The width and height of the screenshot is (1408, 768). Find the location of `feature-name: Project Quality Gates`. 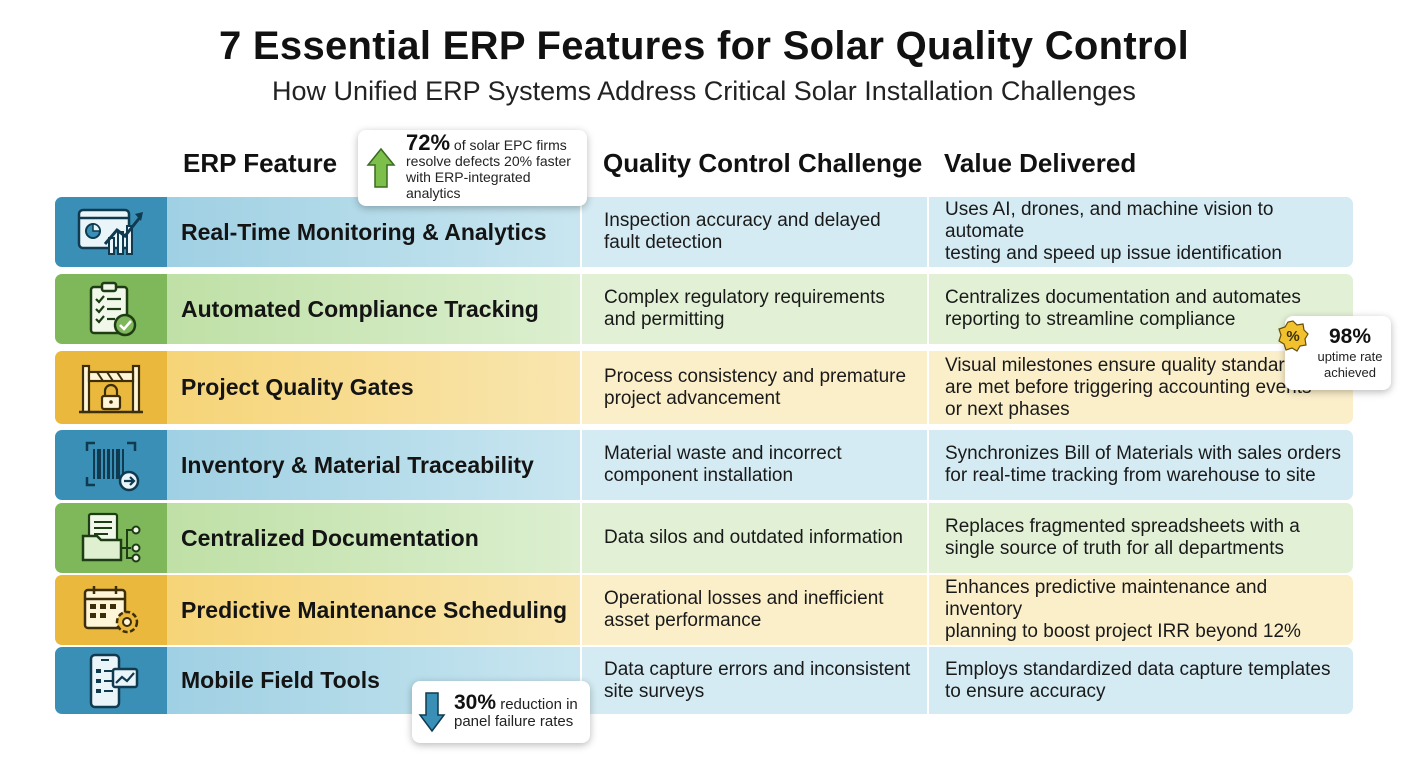

feature-name: Project Quality Gates is located at coordinates (373, 387).